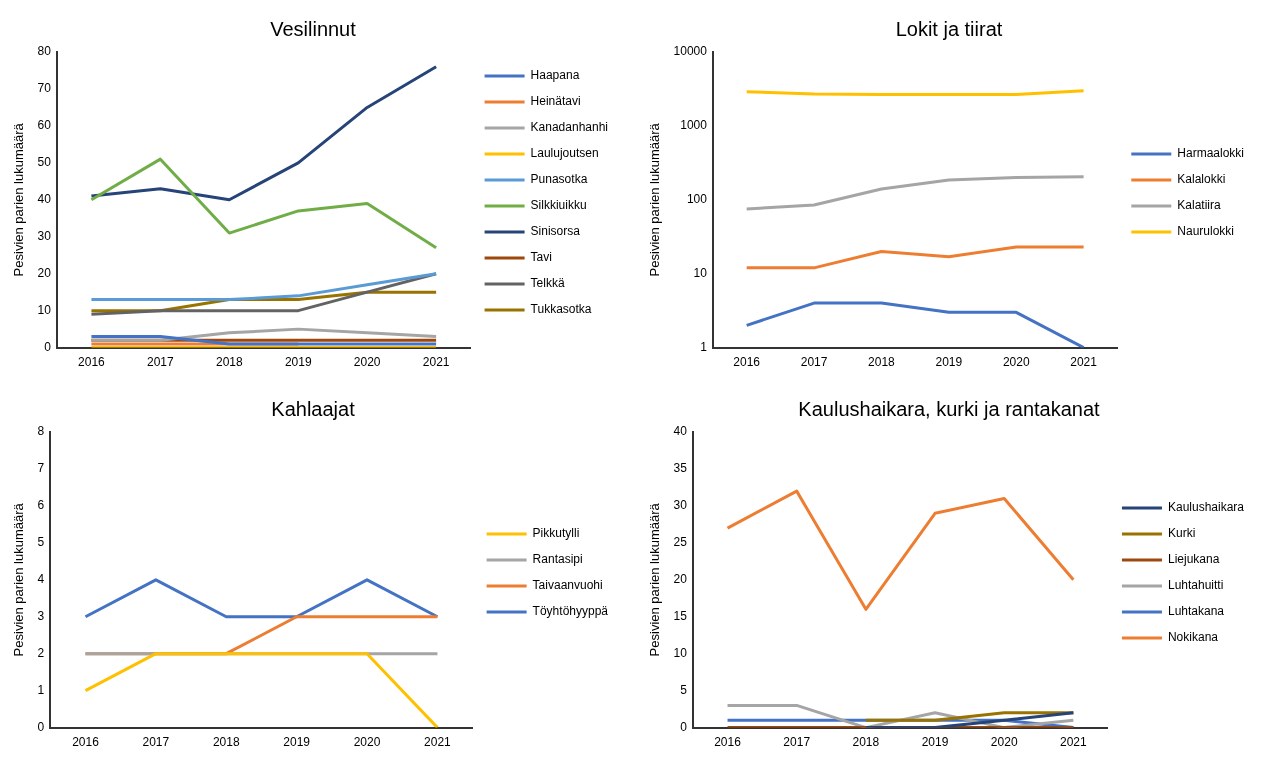 The image size is (1273, 765). I want to click on legend-label: Punasotka, so click(559, 179).